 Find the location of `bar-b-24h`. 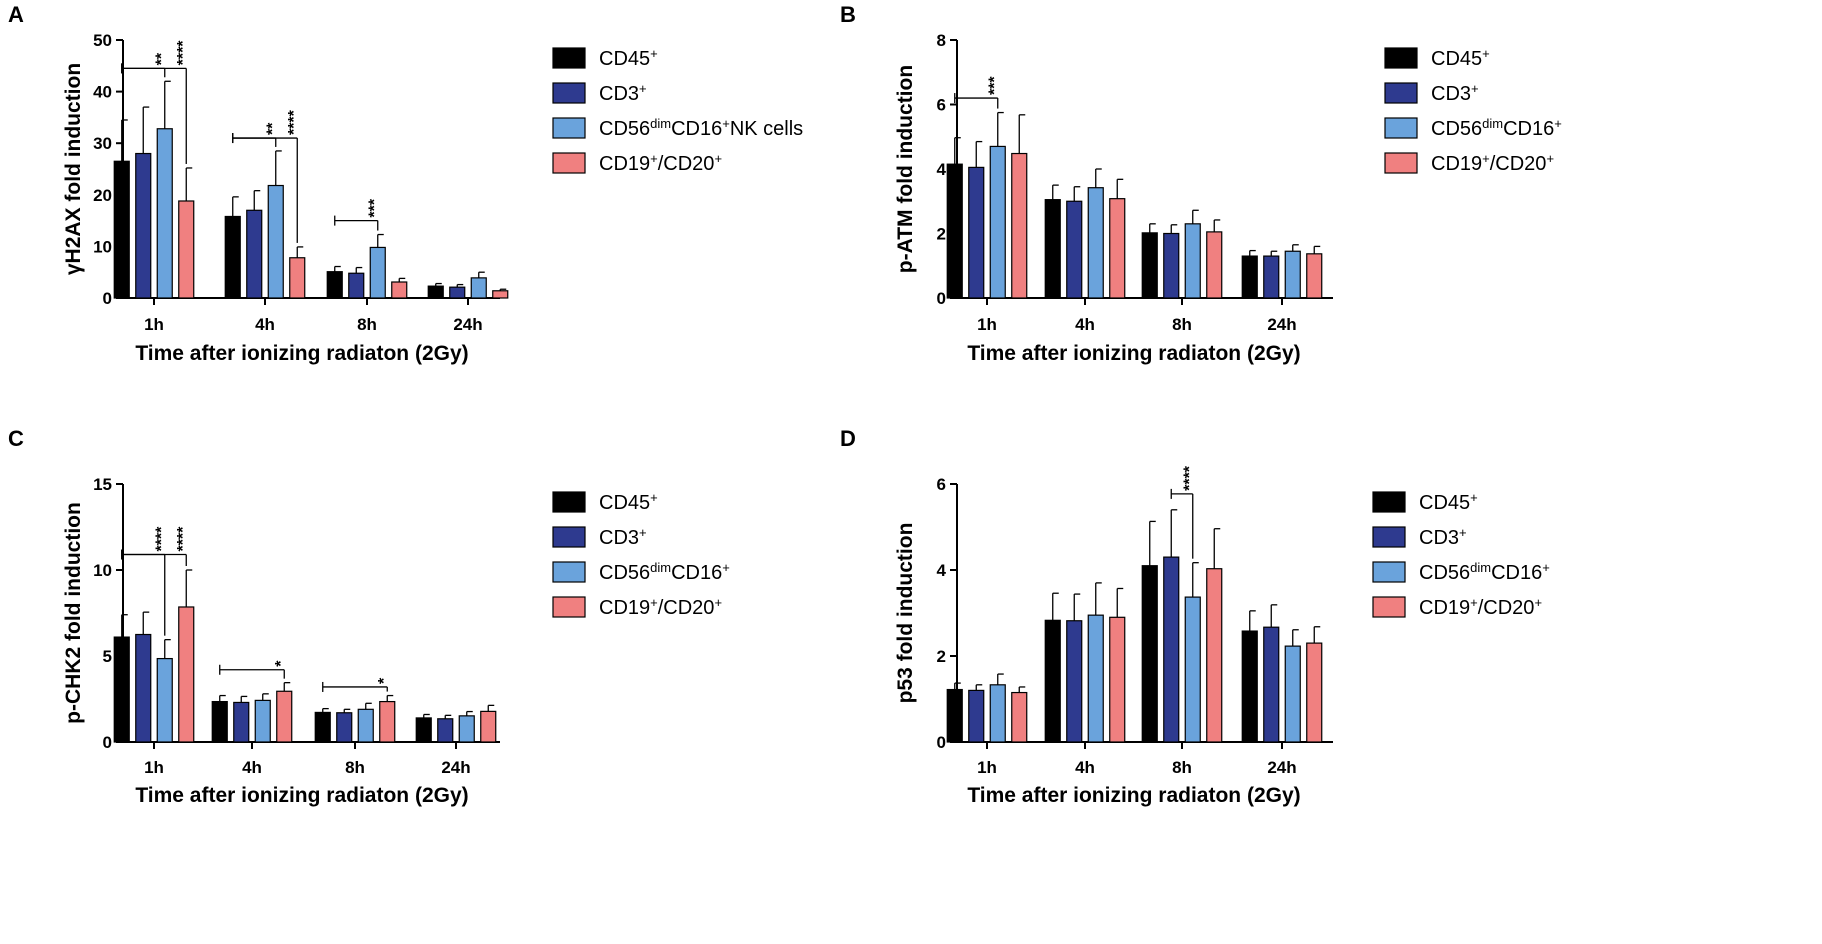

bar-b-24h is located at coordinates (500, 294).